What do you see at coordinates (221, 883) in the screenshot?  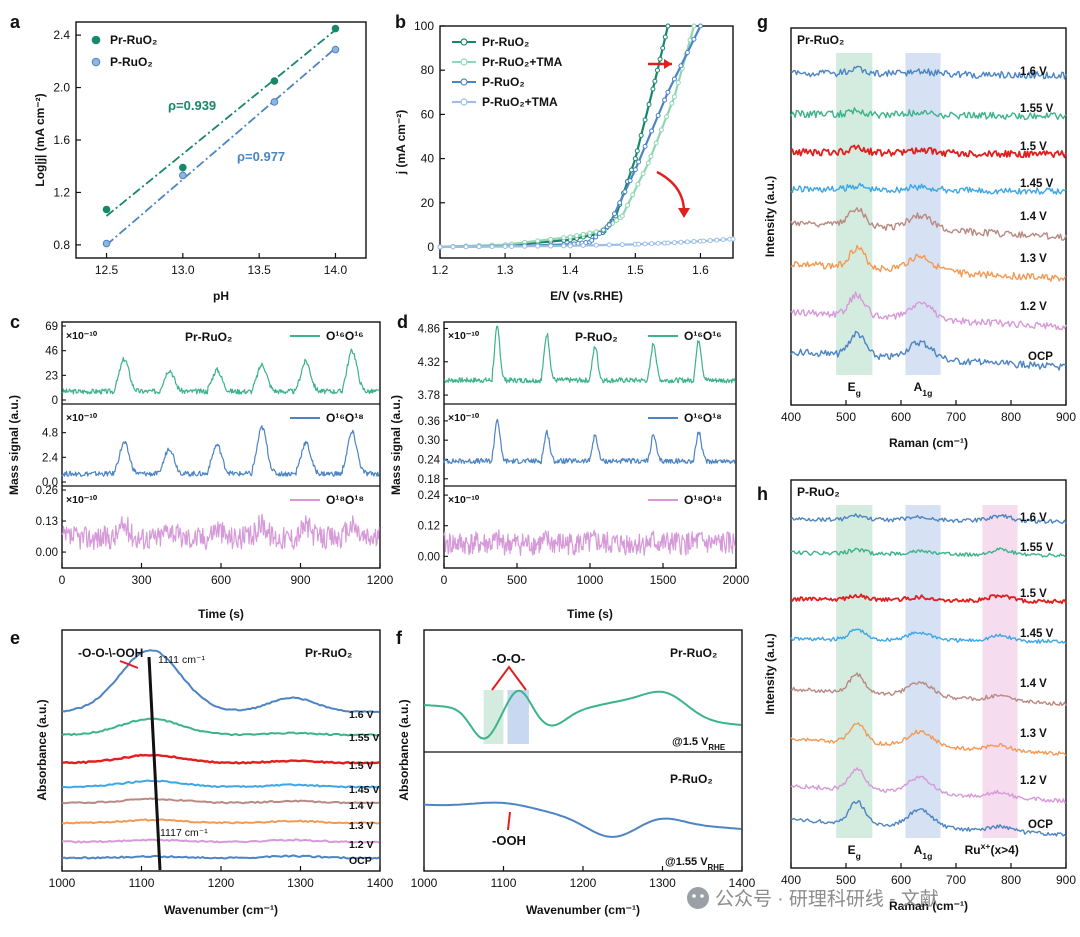 I see `panel-e-xtick-label: 1200` at bounding box center [221, 883].